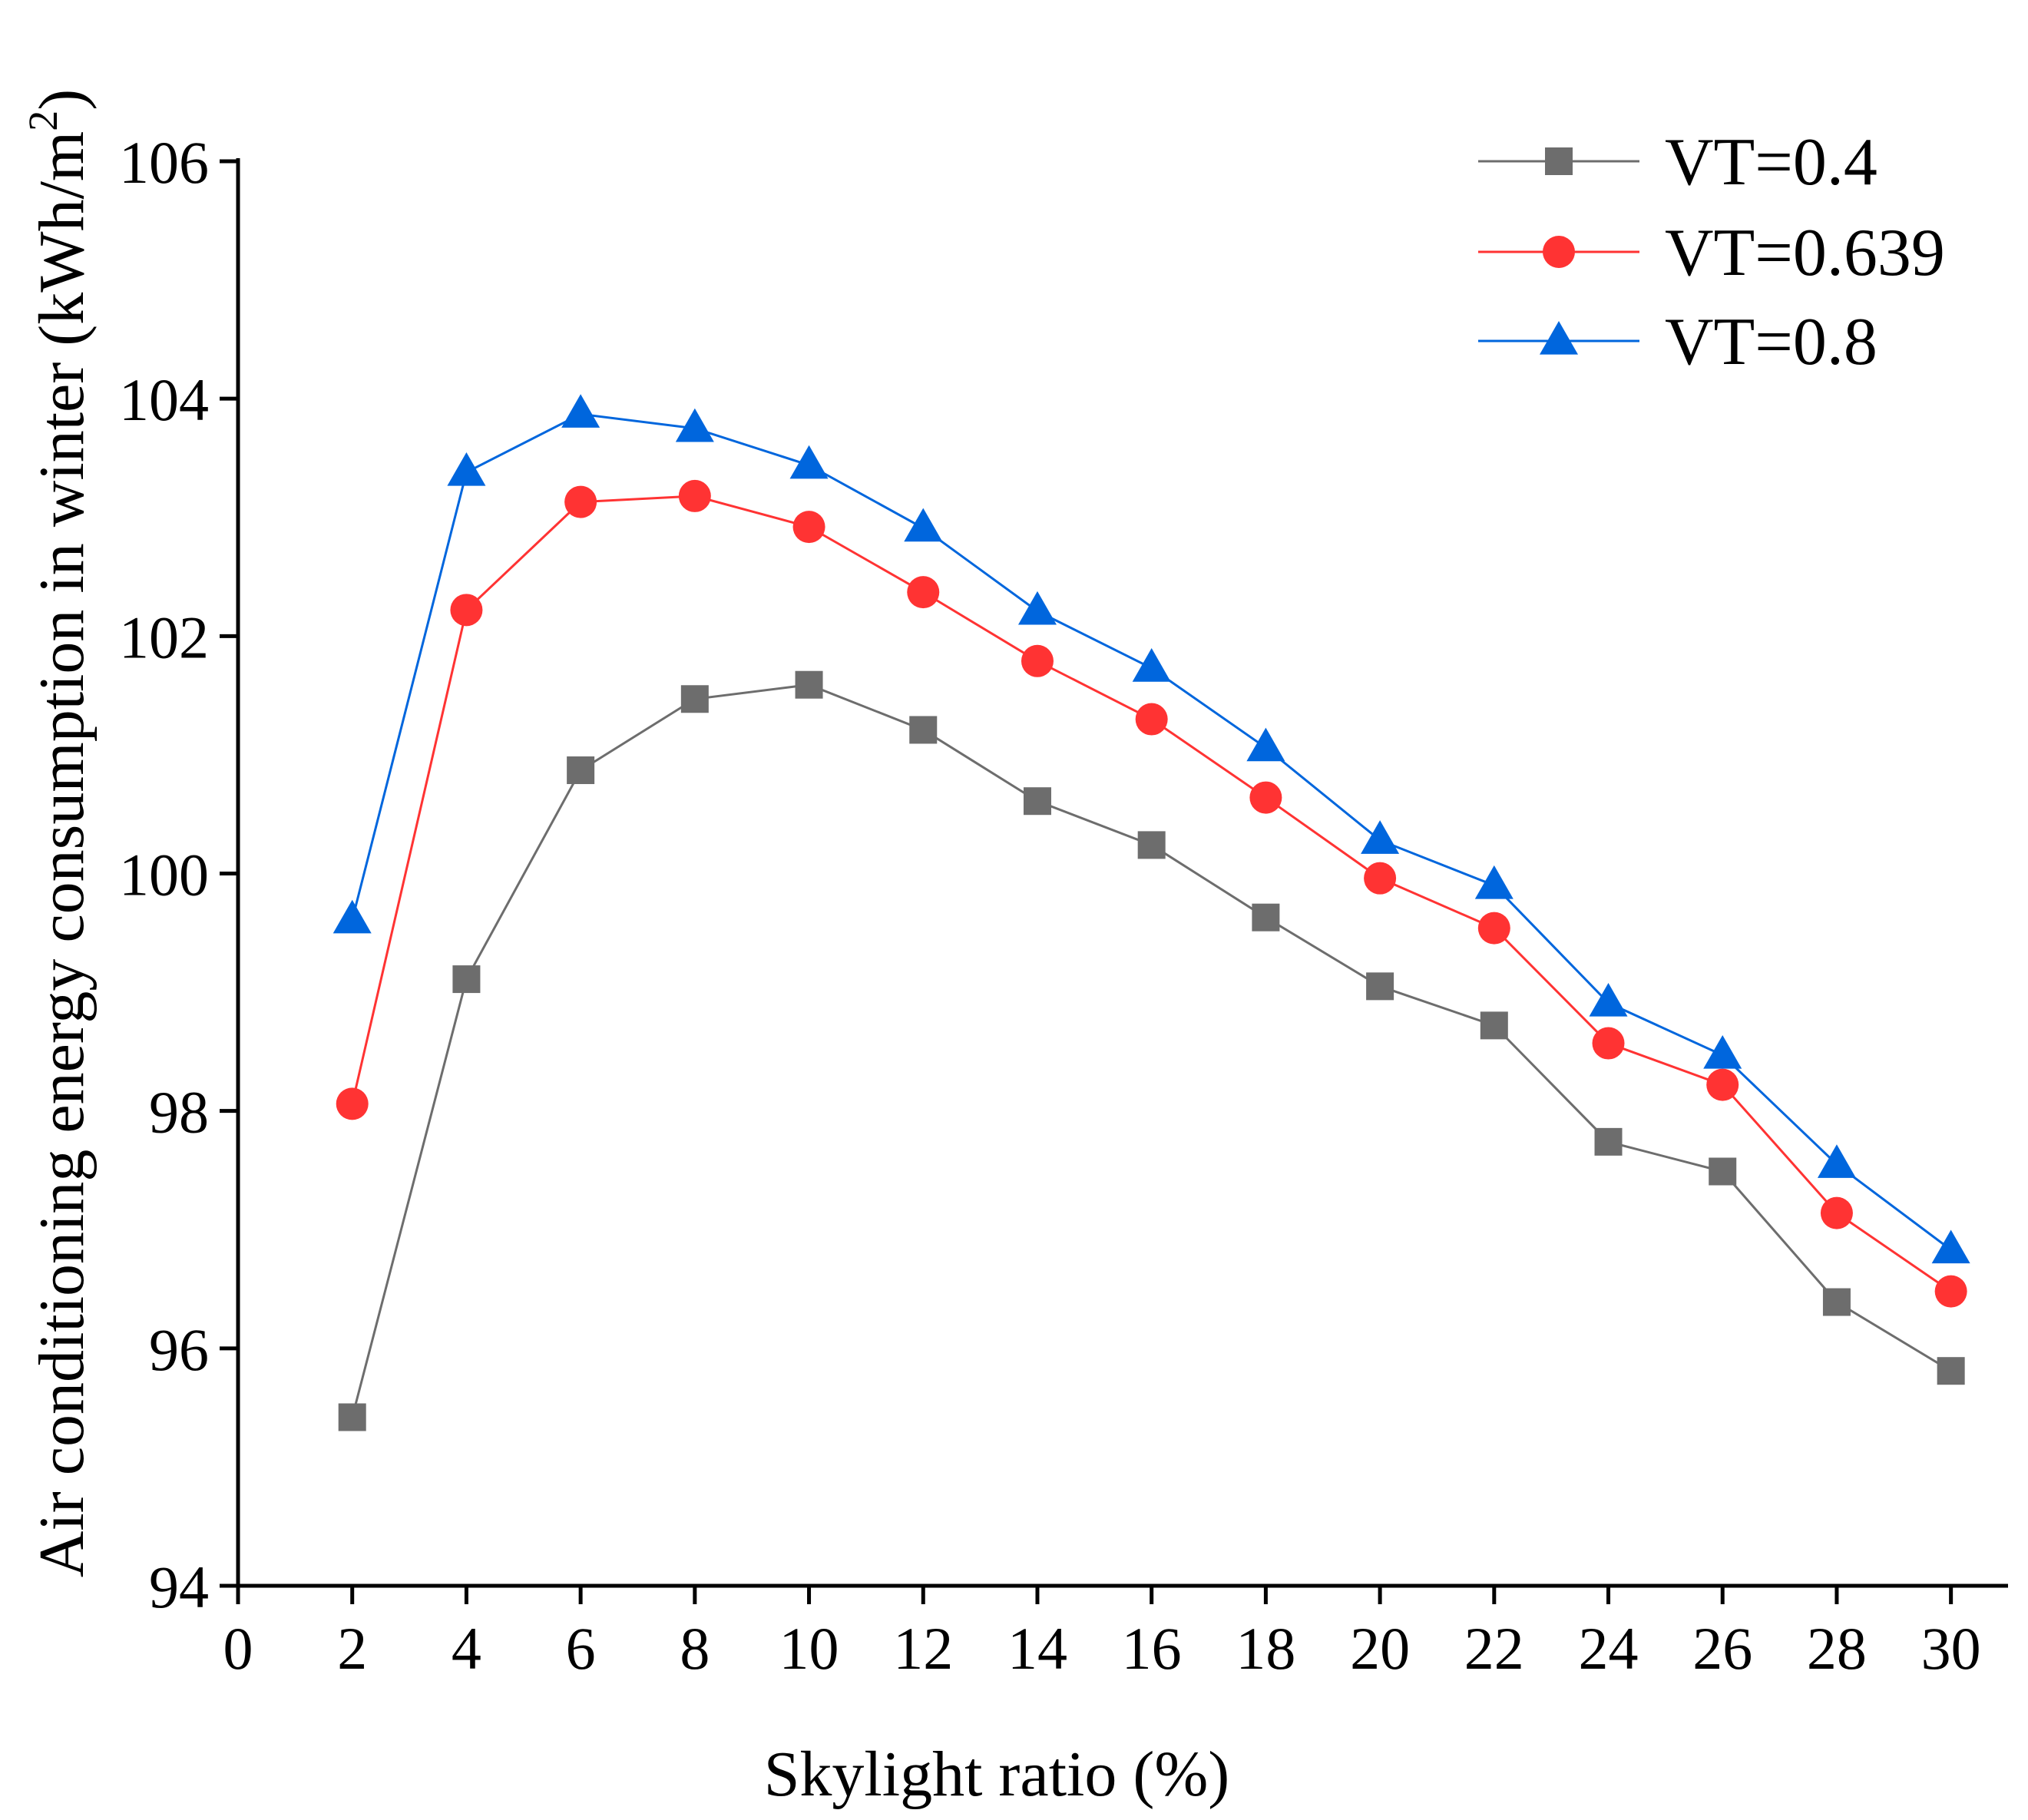 The width and height of the screenshot is (2028, 1820). Describe the element at coordinates (1265, 1648) in the screenshot. I see `x-tick-label: 18` at that location.